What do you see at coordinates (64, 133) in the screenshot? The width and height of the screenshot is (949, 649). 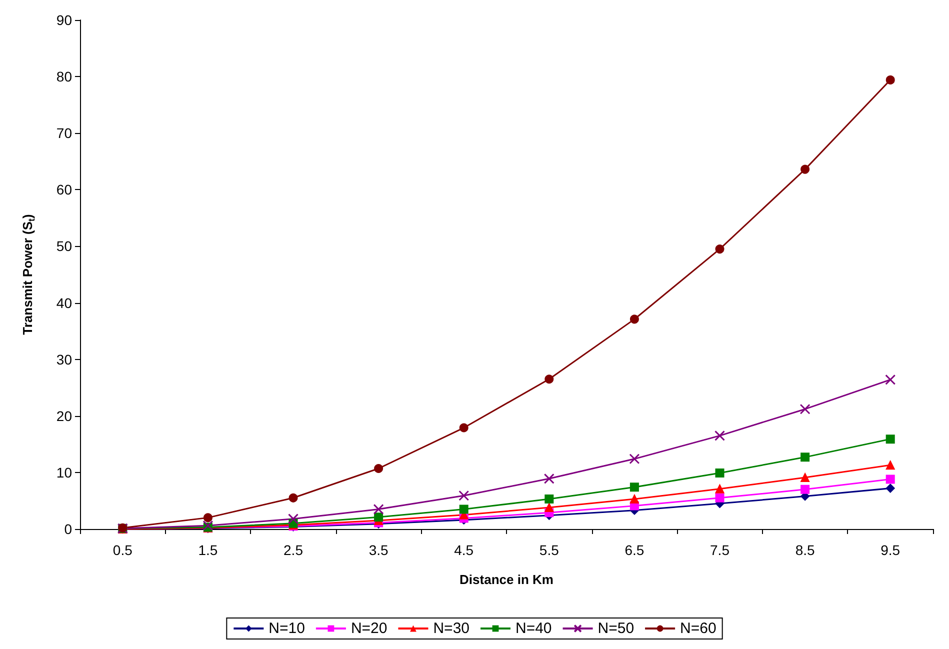 I see `y-tick-label: 70` at bounding box center [64, 133].